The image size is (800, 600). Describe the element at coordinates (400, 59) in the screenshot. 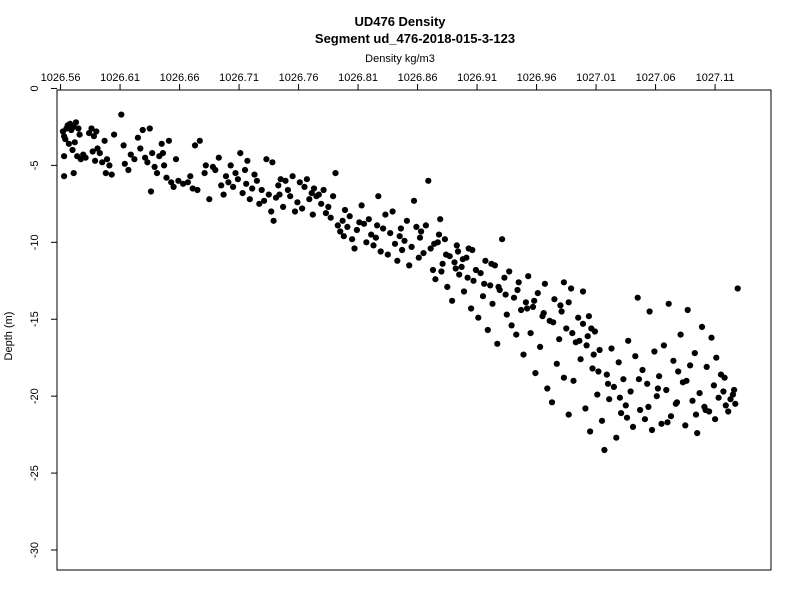

I see `x-axis-label: Density kg/m3` at that location.